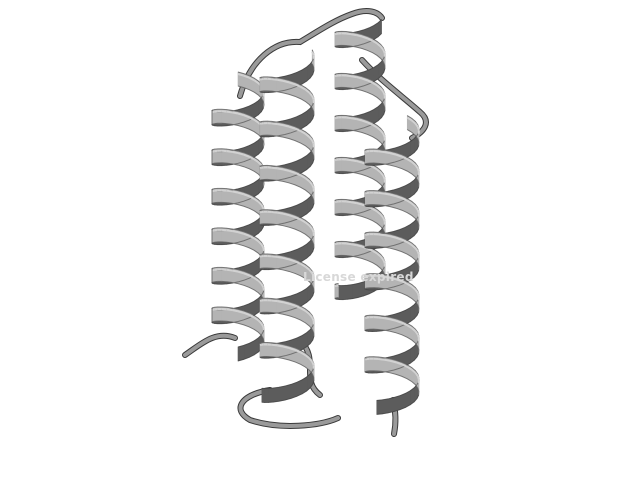 This screenshot has width=640, height=484. I want to click on helix-a, so click(238, 216).